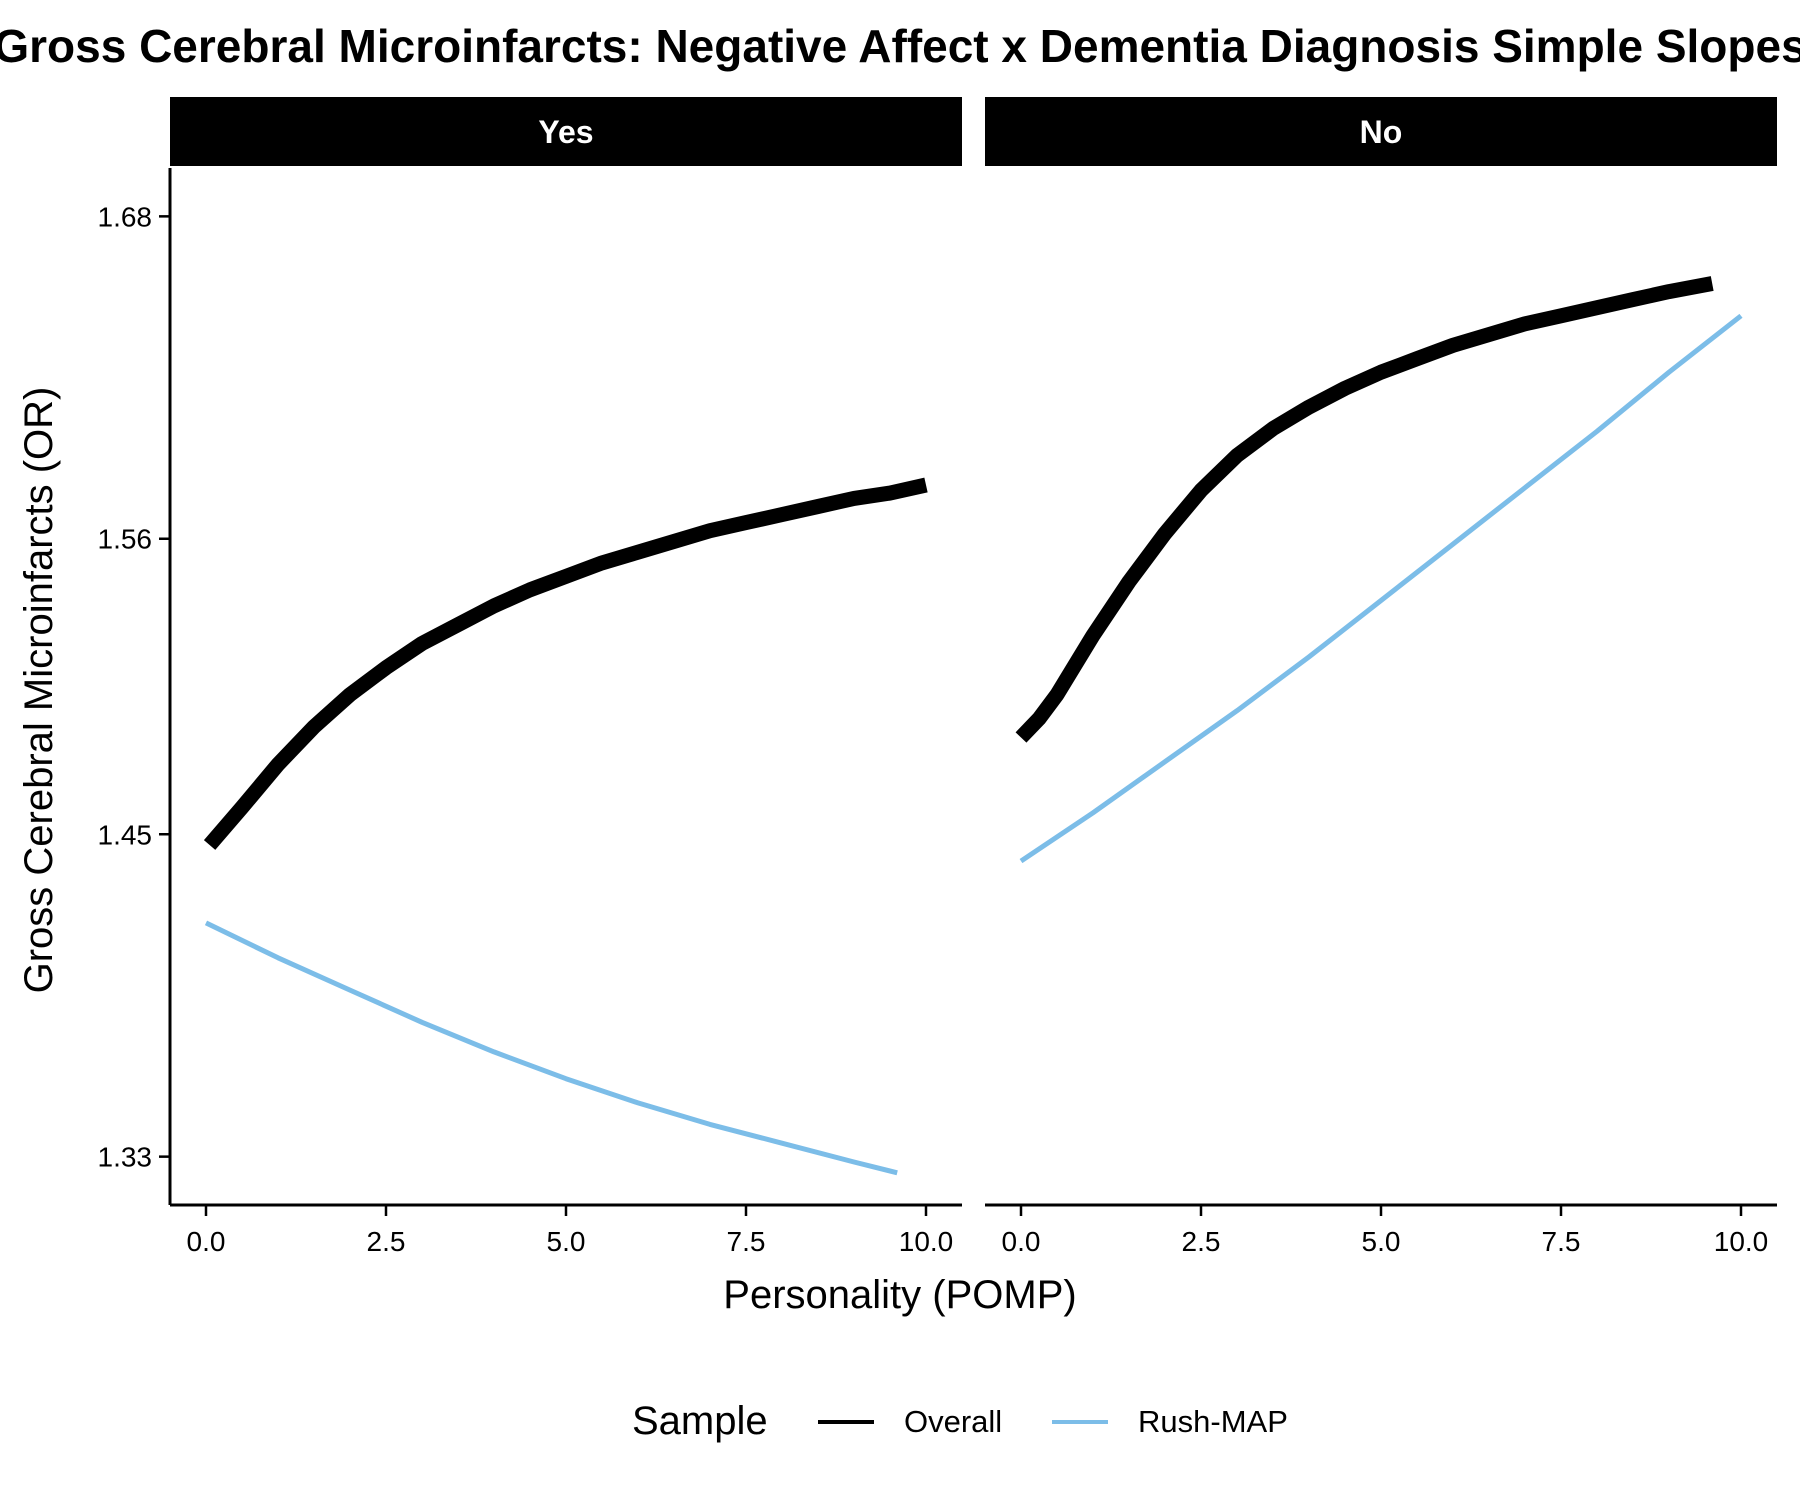  I want to click on strip-label: No, so click(1381, 132).